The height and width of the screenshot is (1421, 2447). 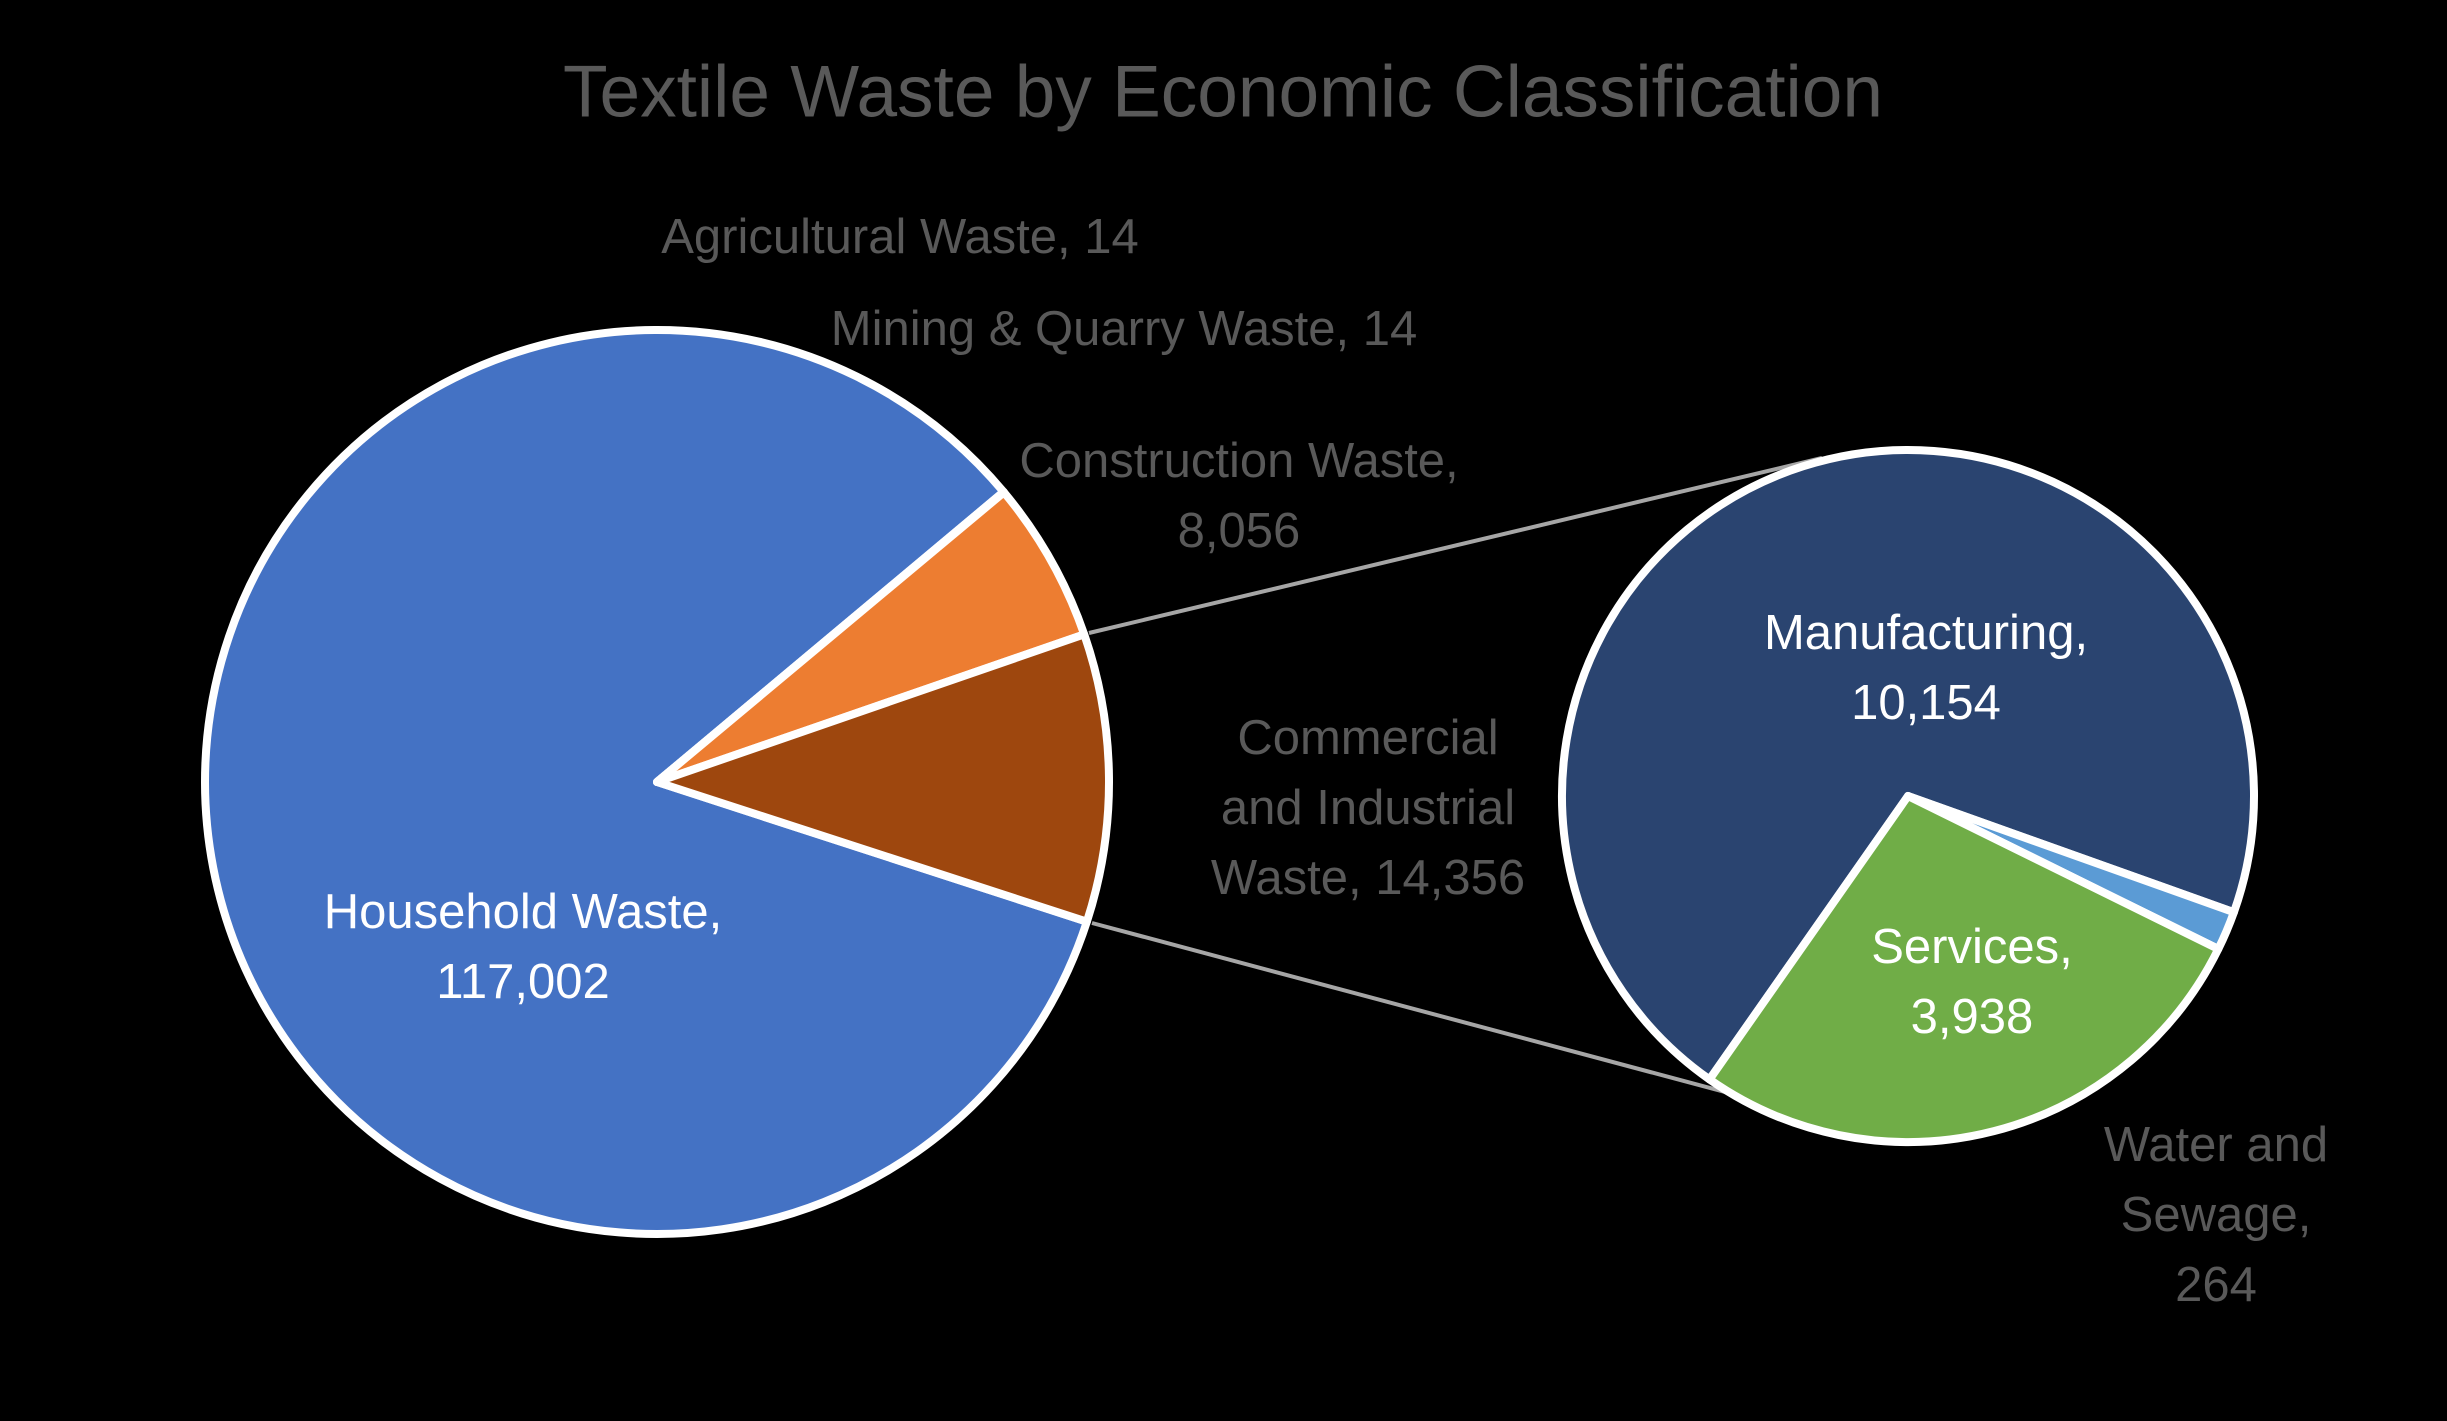 What do you see at coordinates (900, 237) in the screenshot?
I see `label-agricultural-waste: Agricultural Waste, 14` at bounding box center [900, 237].